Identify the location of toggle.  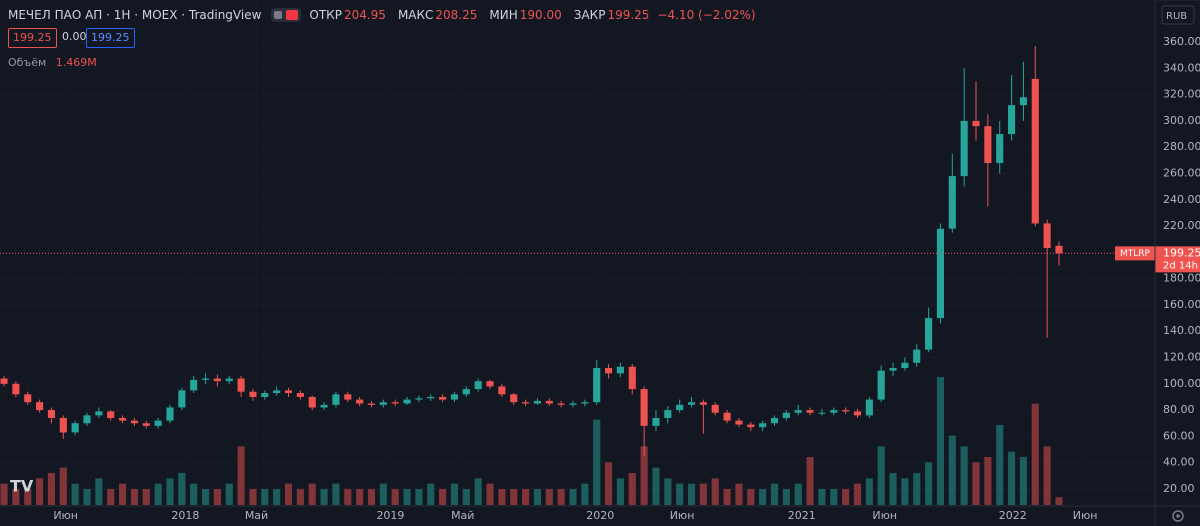
(286, 15).